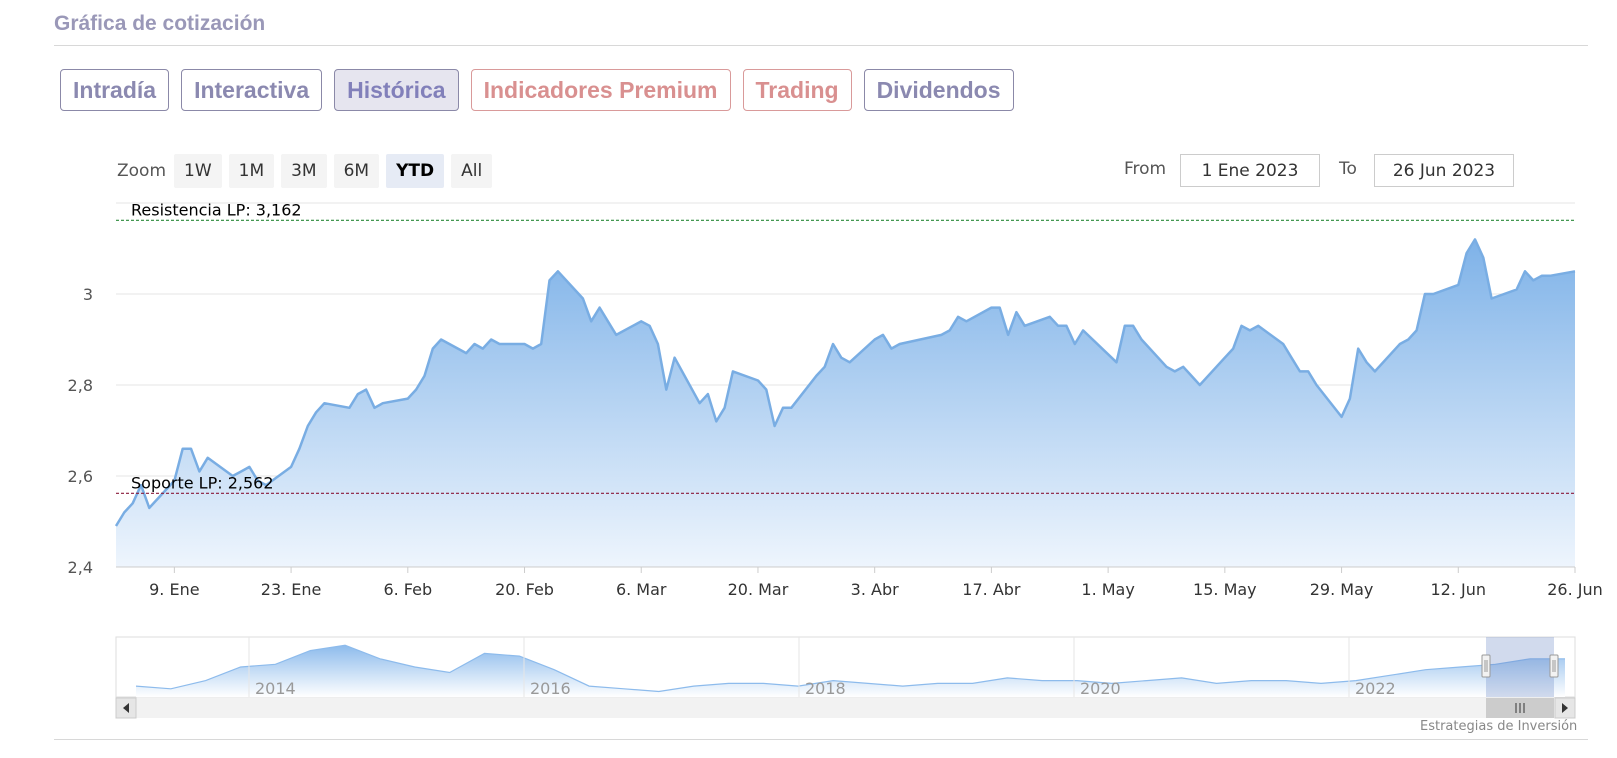 The height and width of the screenshot is (758, 1617). Describe the element at coordinates (1575, 589) in the screenshot. I see `x-tick-label: 26. Jun` at that location.